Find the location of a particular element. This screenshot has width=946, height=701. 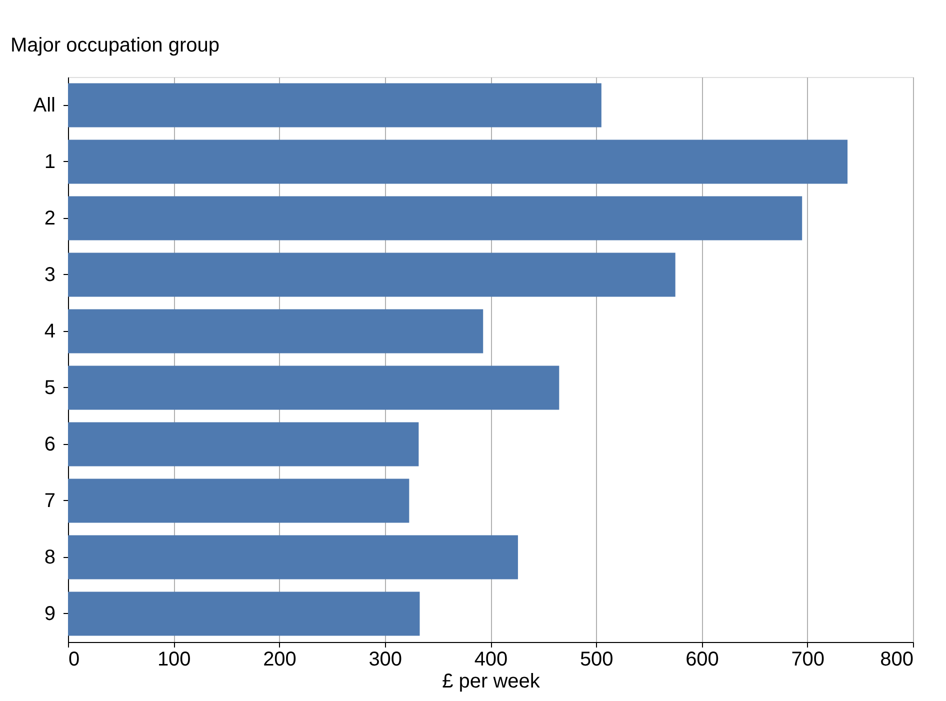

y-tick-label: 9 is located at coordinates (50, 613).